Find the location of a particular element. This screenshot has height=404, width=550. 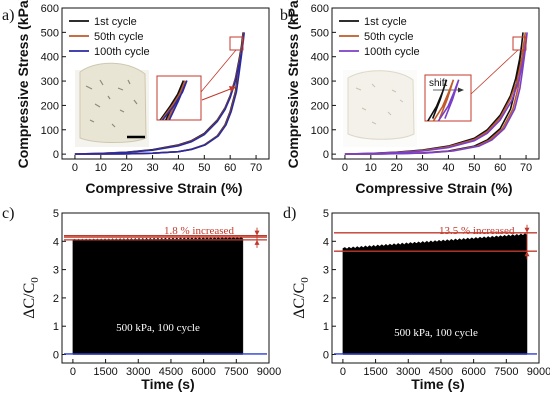

panel-d-ytick-label: 4 is located at coordinates (326, 242).